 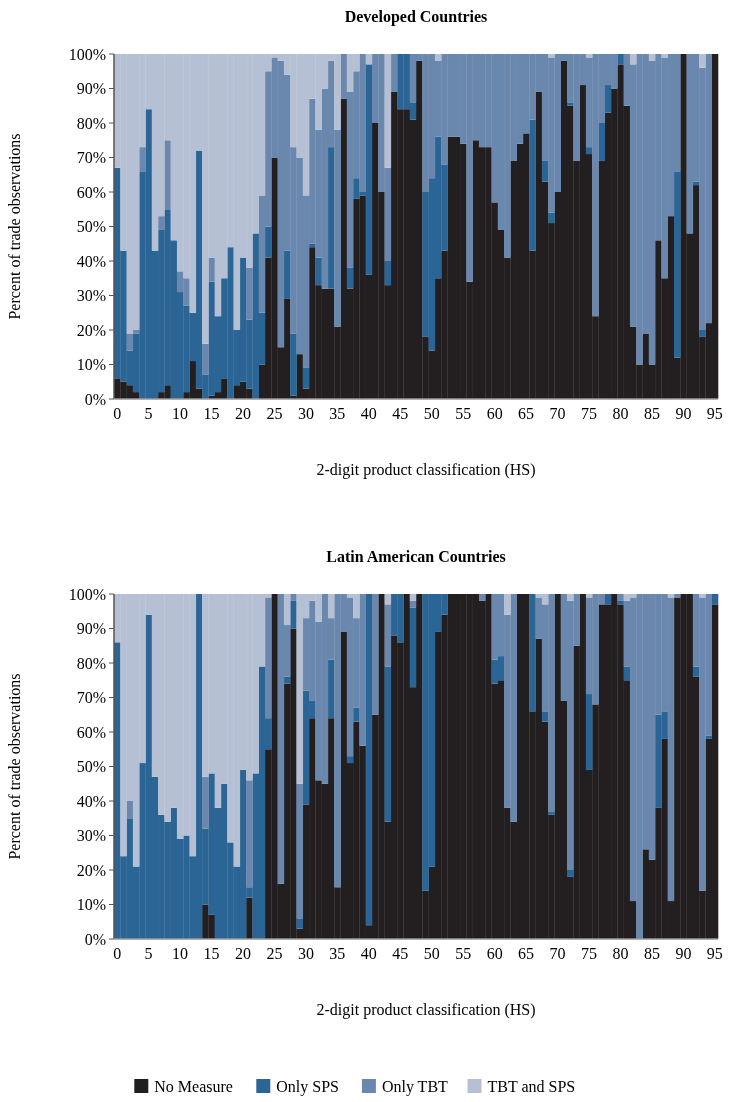 What do you see at coordinates (416, 17) in the screenshot?
I see `chart-title: Developed Countries` at bounding box center [416, 17].